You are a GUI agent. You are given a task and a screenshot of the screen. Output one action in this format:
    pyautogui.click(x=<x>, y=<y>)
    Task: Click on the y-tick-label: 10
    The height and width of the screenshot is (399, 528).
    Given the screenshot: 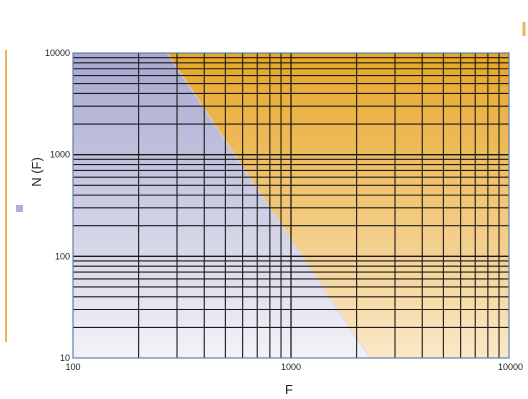 What is the action you would take?
    pyautogui.click(x=65, y=358)
    